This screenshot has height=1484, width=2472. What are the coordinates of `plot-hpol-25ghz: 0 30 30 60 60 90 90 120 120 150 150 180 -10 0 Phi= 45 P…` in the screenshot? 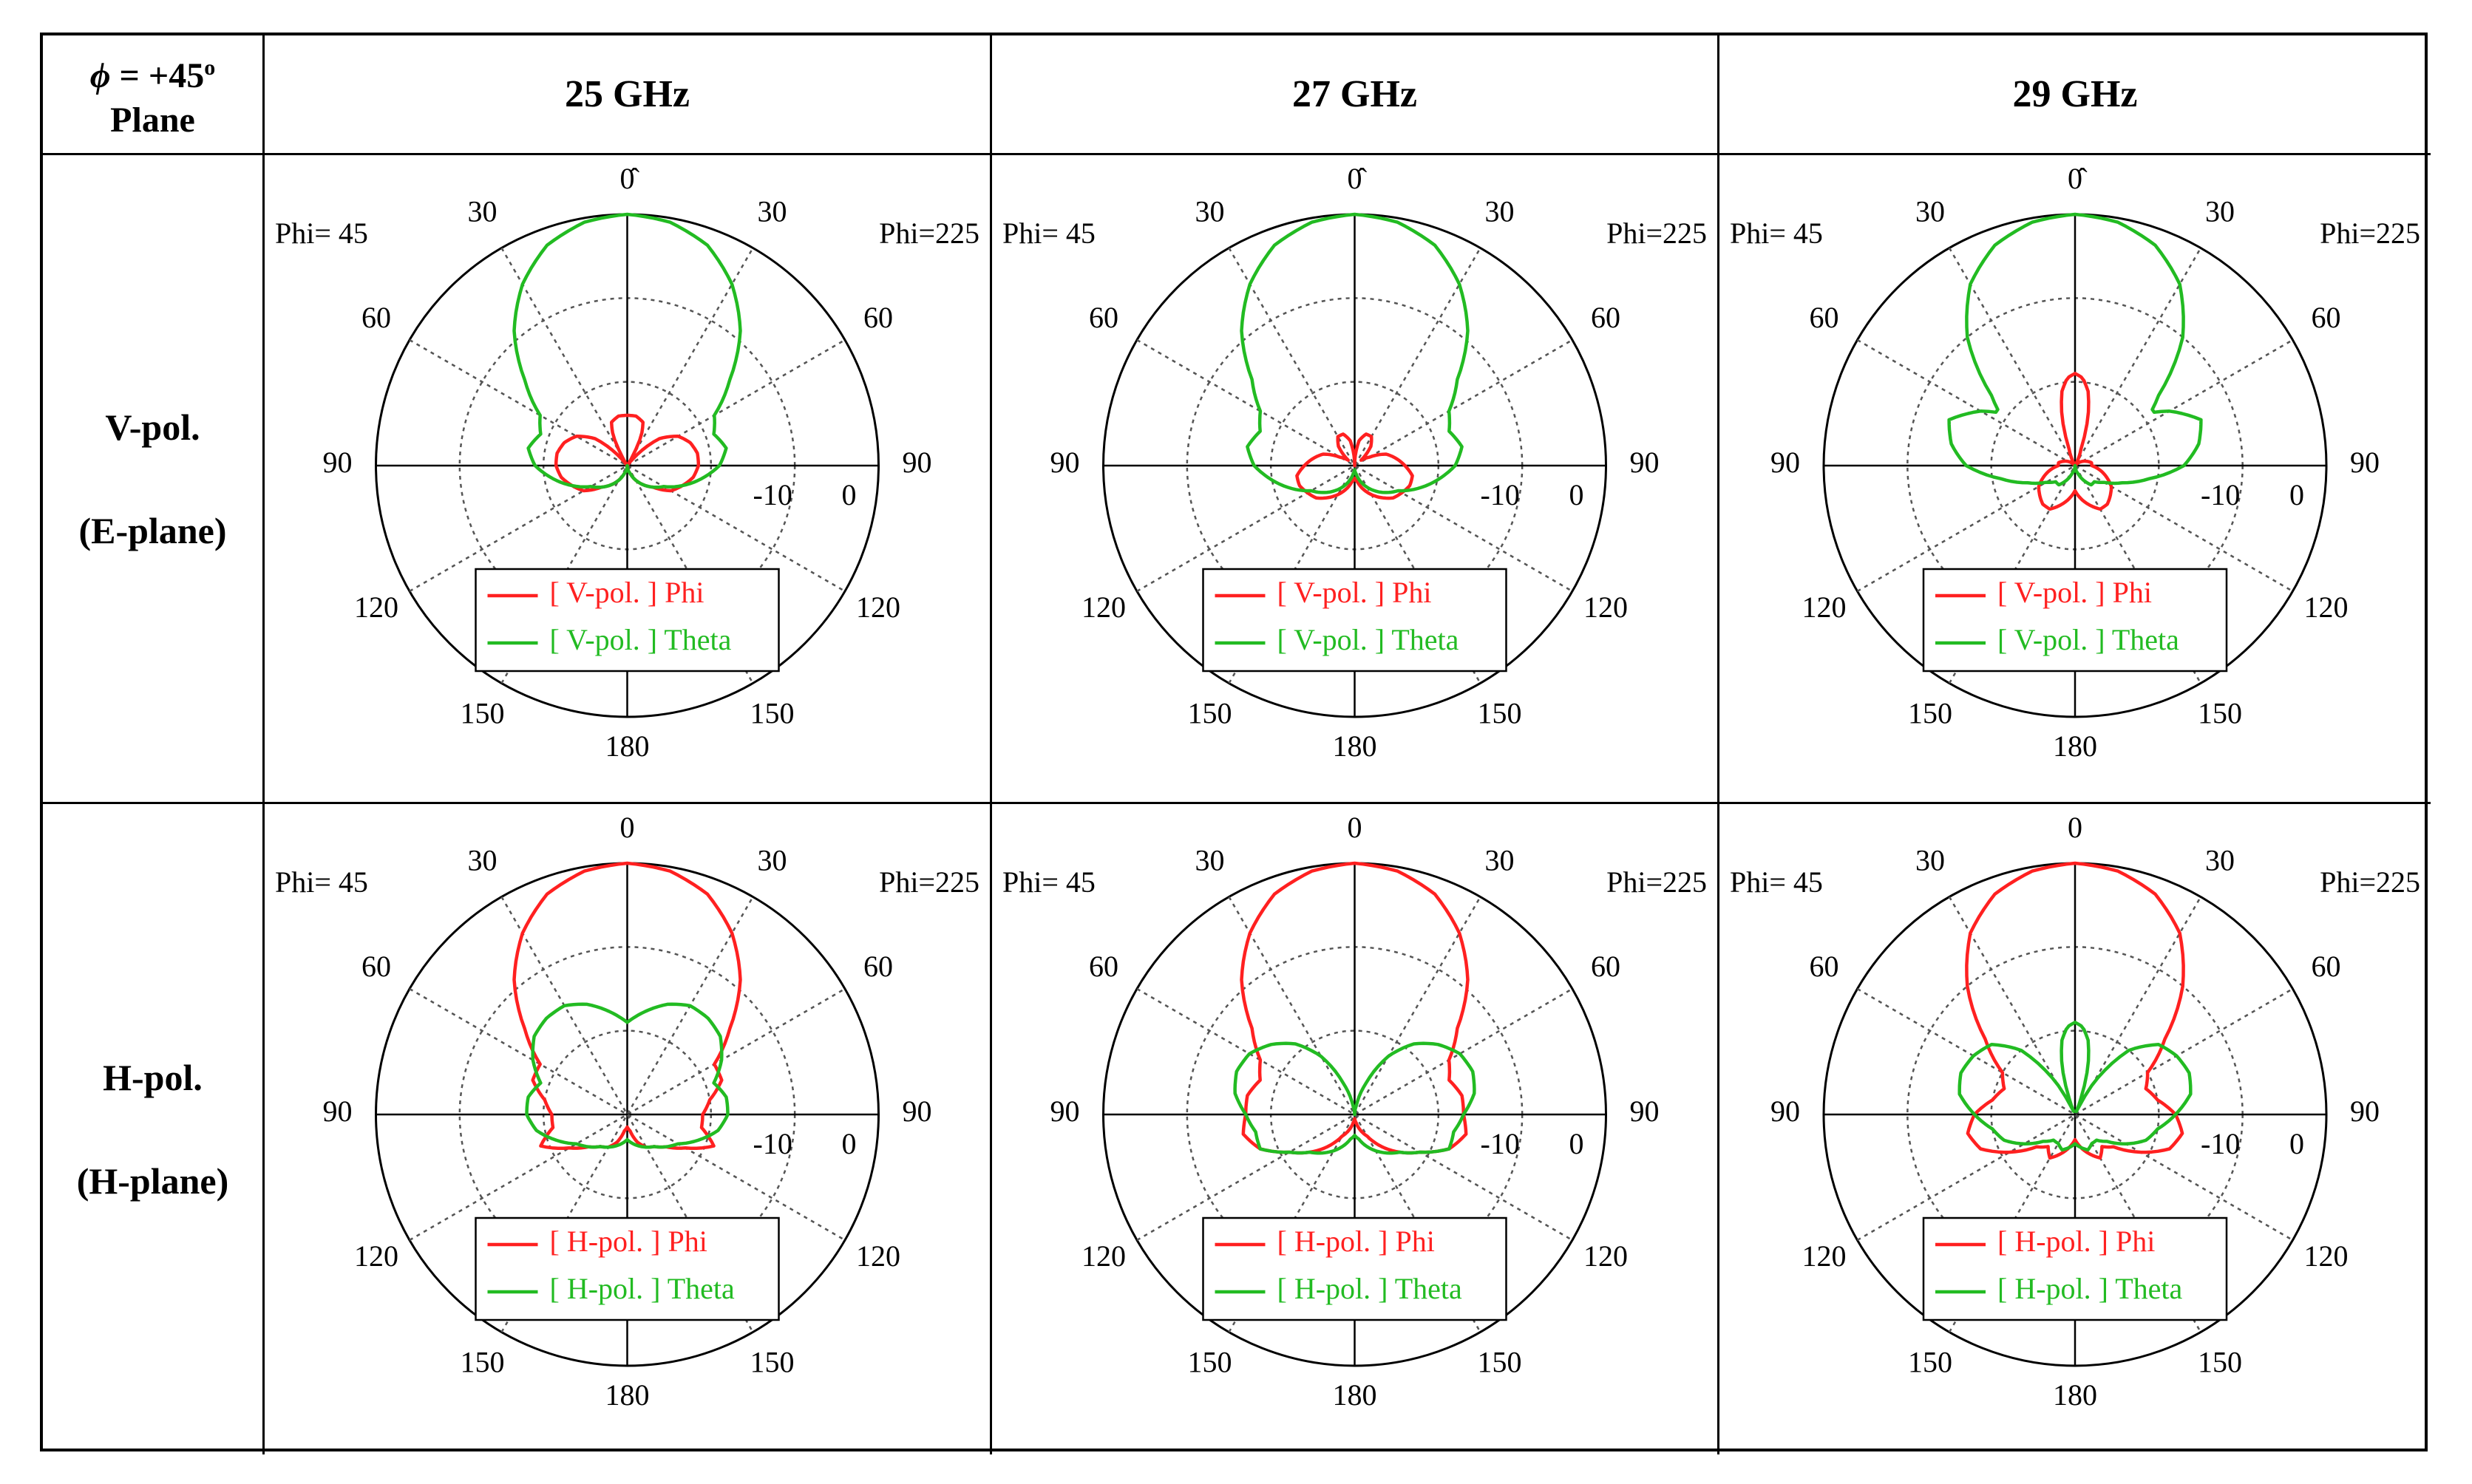 It's located at (628, 1129).